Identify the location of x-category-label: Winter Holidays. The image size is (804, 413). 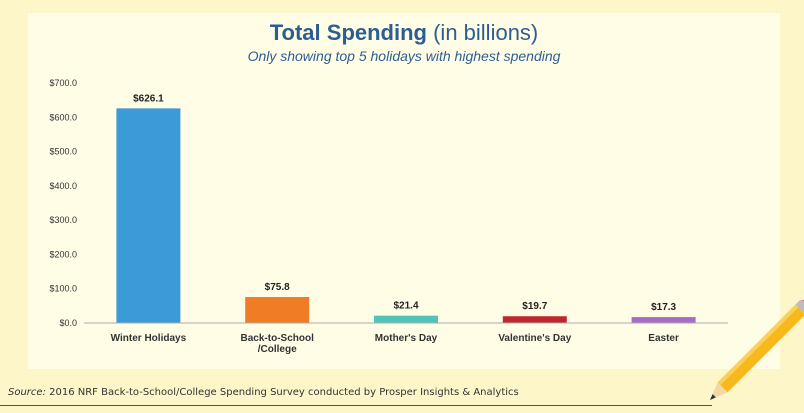
(149, 338).